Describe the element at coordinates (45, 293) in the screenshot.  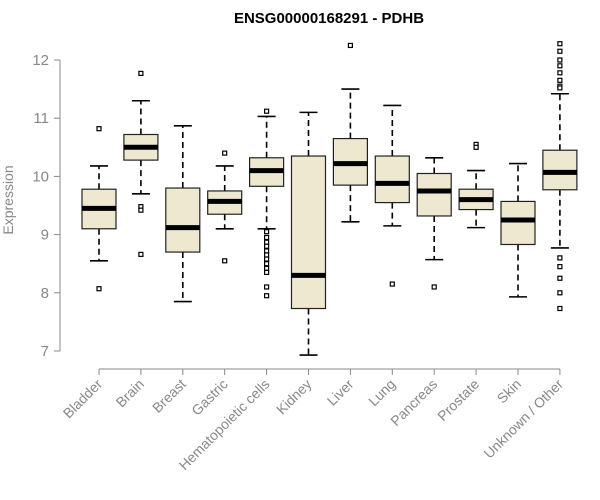
I see `y-tick-label: 8` at that location.